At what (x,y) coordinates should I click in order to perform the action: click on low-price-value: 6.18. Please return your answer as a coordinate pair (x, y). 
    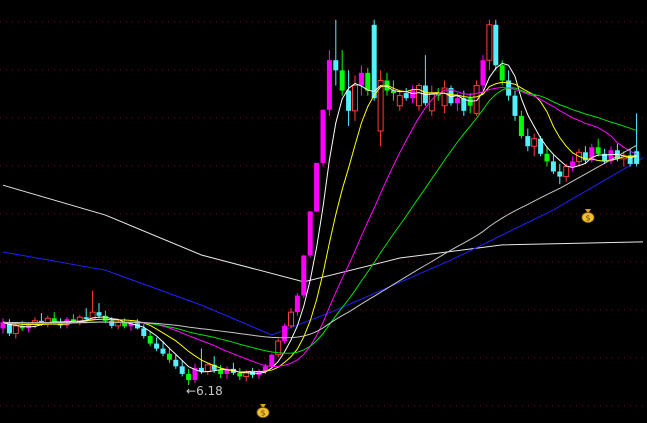
    Looking at the image, I should click on (209, 391).